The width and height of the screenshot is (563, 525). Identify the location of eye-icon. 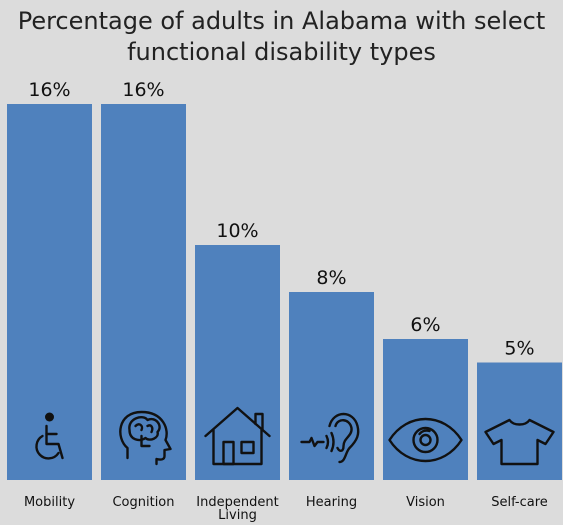
(425, 440).